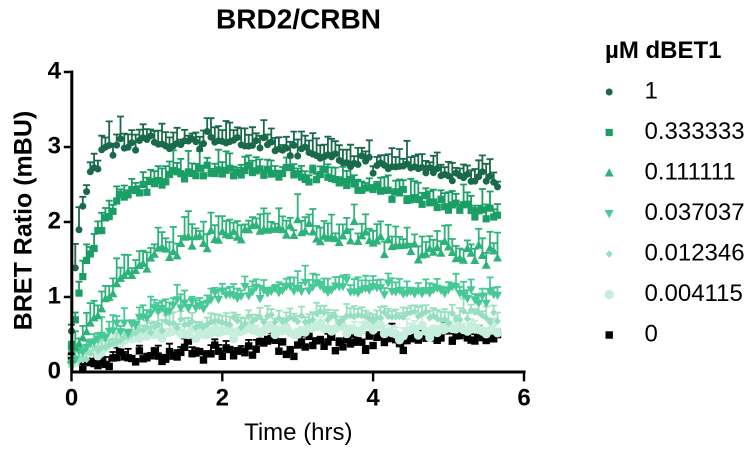  What do you see at coordinates (54, 146) in the screenshot?
I see `svg-text: 3` at bounding box center [54, 146].